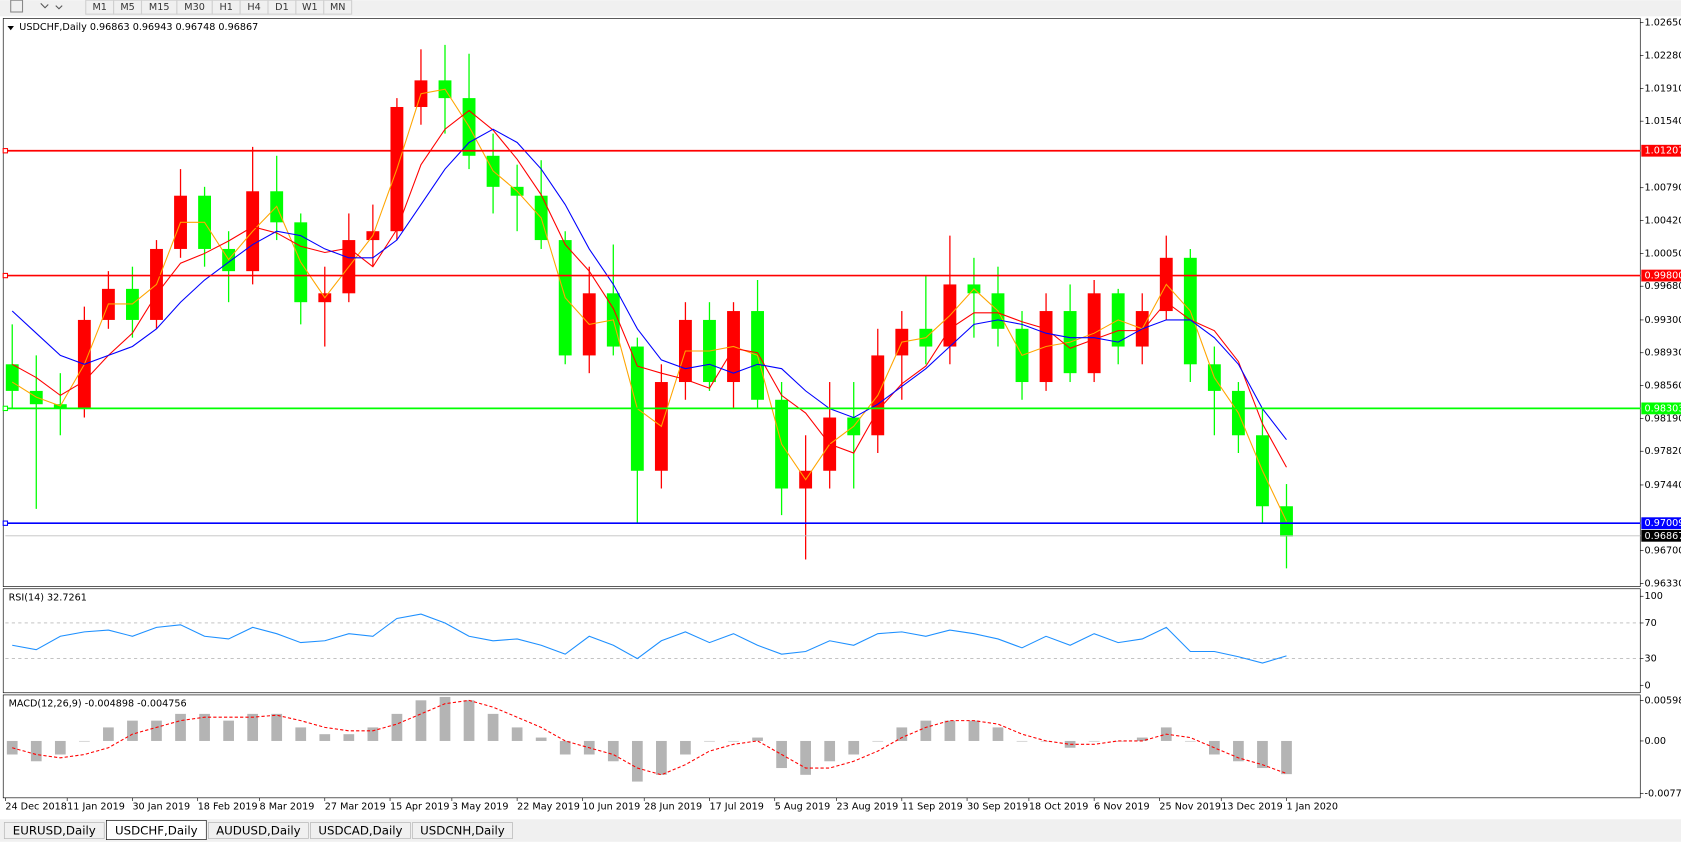  I want to click on symbol-tab-label: USDCAD,Daily, so click(360, 831).